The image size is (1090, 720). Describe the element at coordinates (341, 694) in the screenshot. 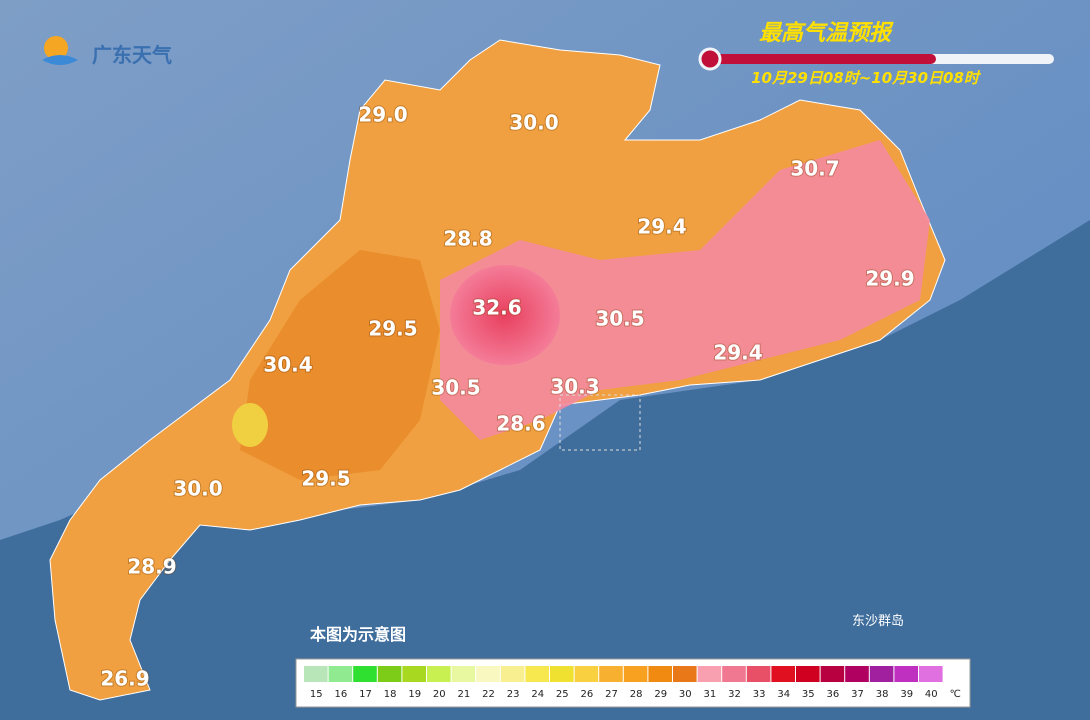

I see `legend-label: 16` at that location.